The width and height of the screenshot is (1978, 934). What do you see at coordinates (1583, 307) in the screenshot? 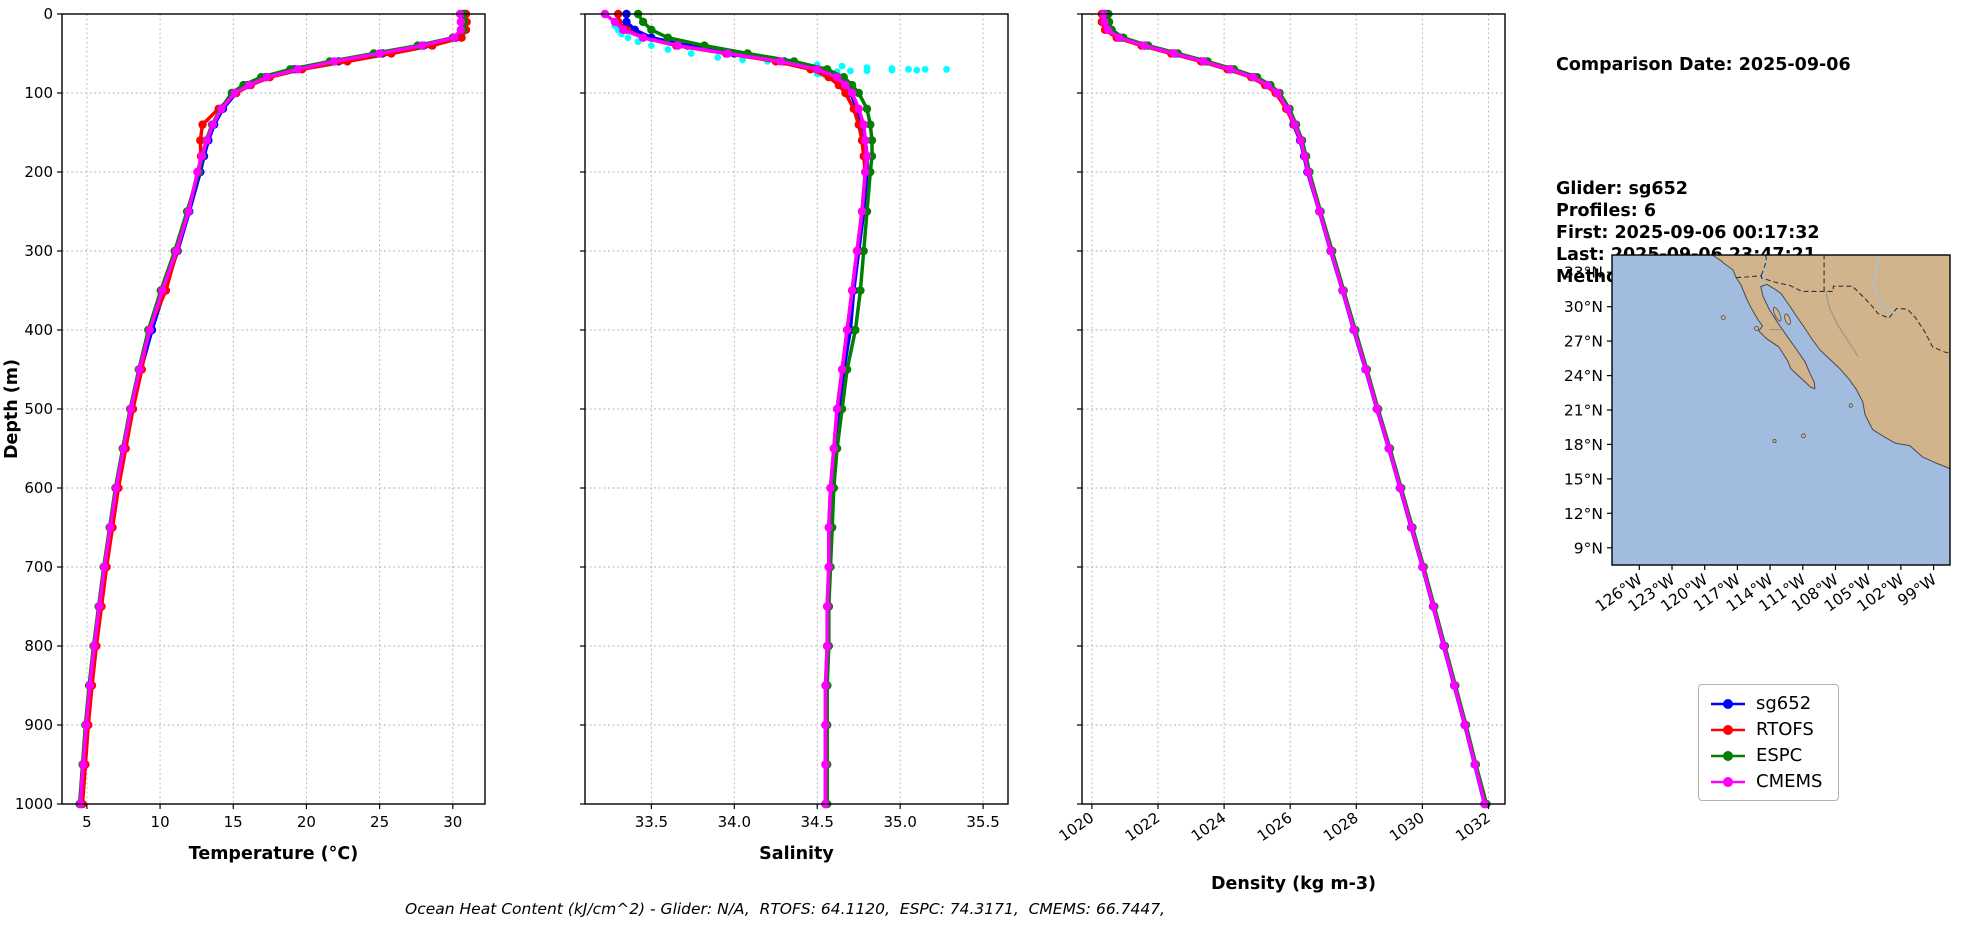
I see `svg-text: 30°N` at bounding box center [1583, 307].